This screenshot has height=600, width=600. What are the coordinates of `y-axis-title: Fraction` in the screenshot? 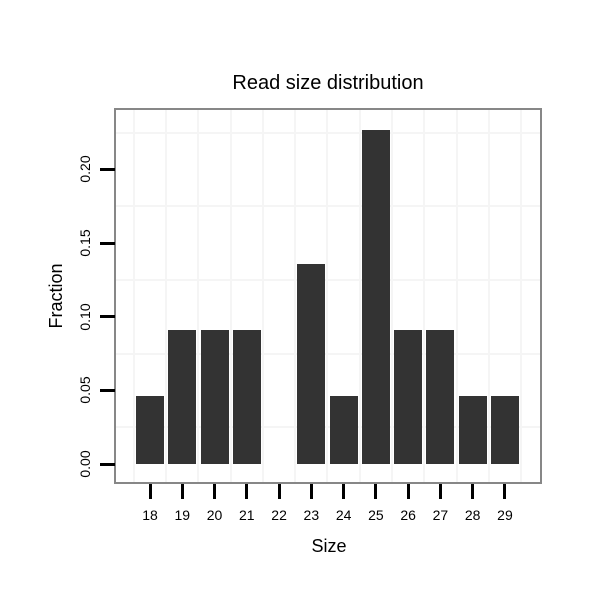 It's located at (56, 296).